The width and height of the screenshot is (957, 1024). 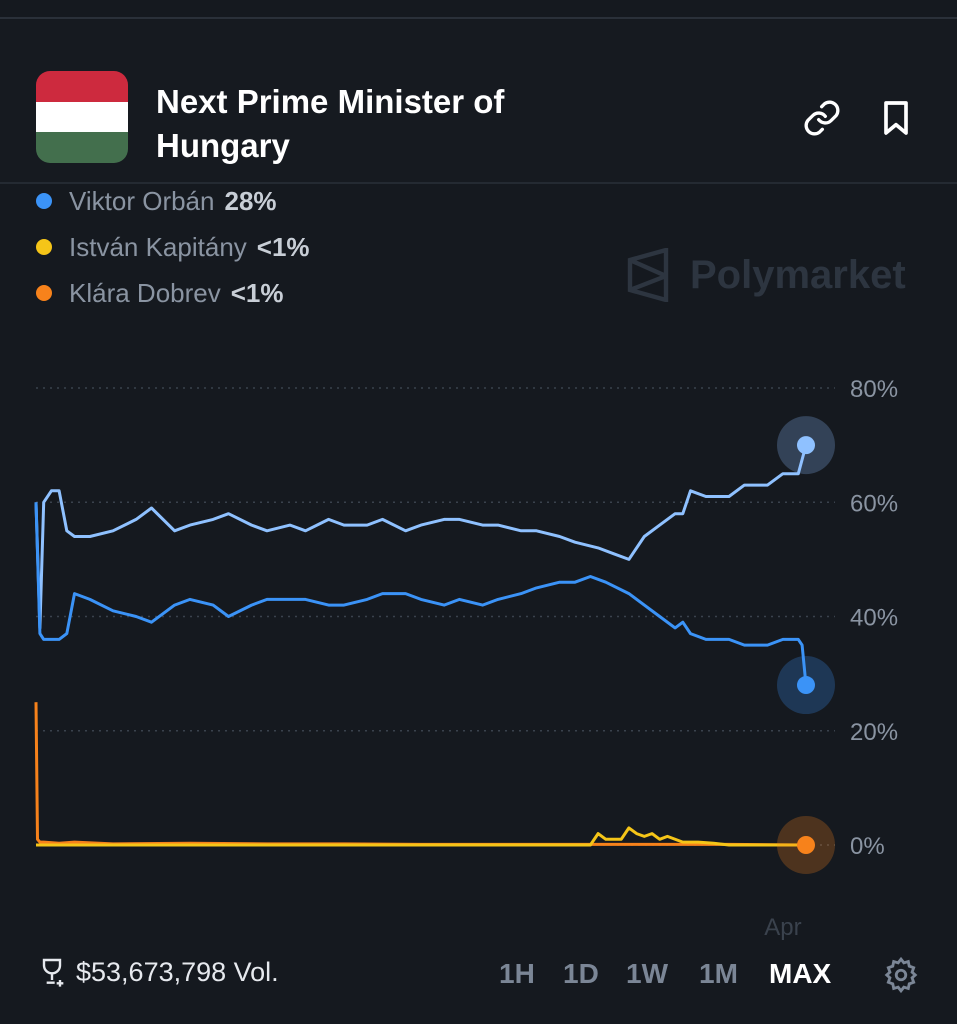 I want to click on polymarket-watermark: Polymarket, so click(x=765, y=275).